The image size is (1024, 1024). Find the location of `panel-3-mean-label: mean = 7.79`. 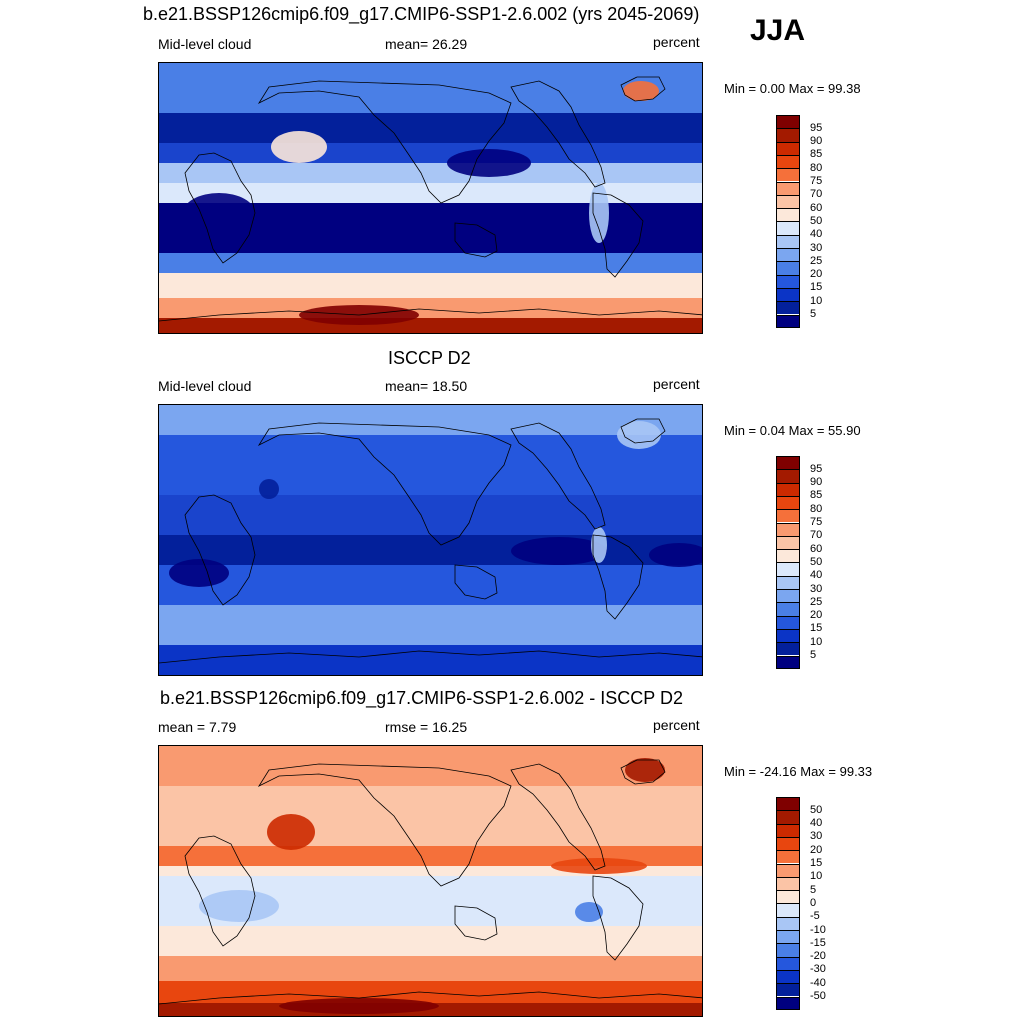

panel-3-mean-label: mean = 7.79 is located at coordinates (197, 727).